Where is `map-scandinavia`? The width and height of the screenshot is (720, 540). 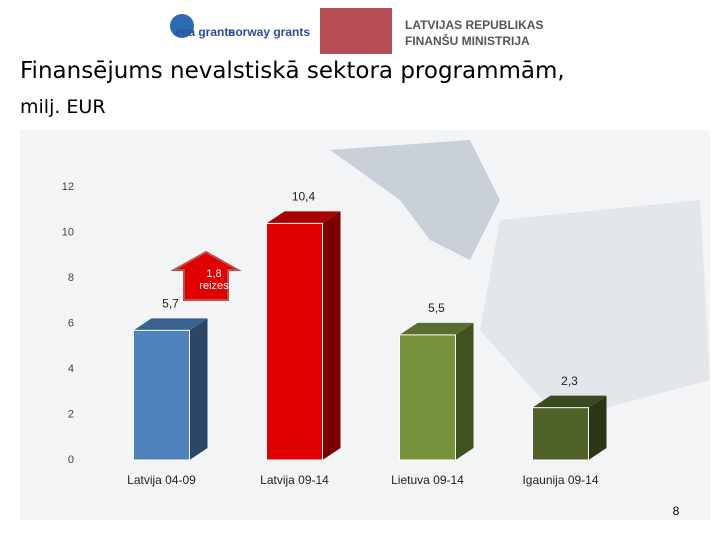 map-scandinavia is located at coordinates (415, 200).